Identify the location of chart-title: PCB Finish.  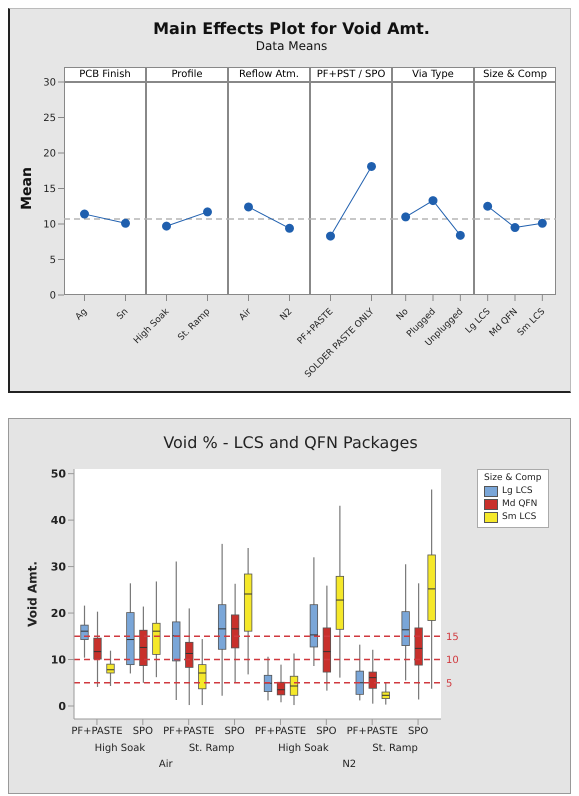
(105, 74).